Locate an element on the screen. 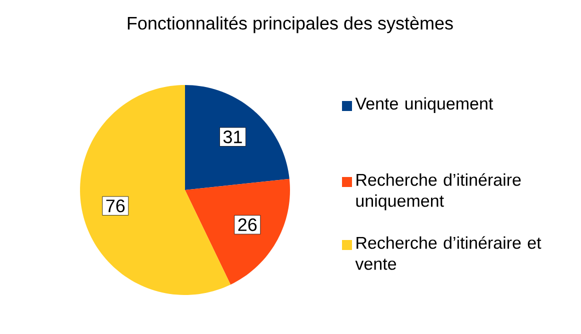 This screenshot has width=581, height=334. data-label: 31 is located at coordinates (232, 137).